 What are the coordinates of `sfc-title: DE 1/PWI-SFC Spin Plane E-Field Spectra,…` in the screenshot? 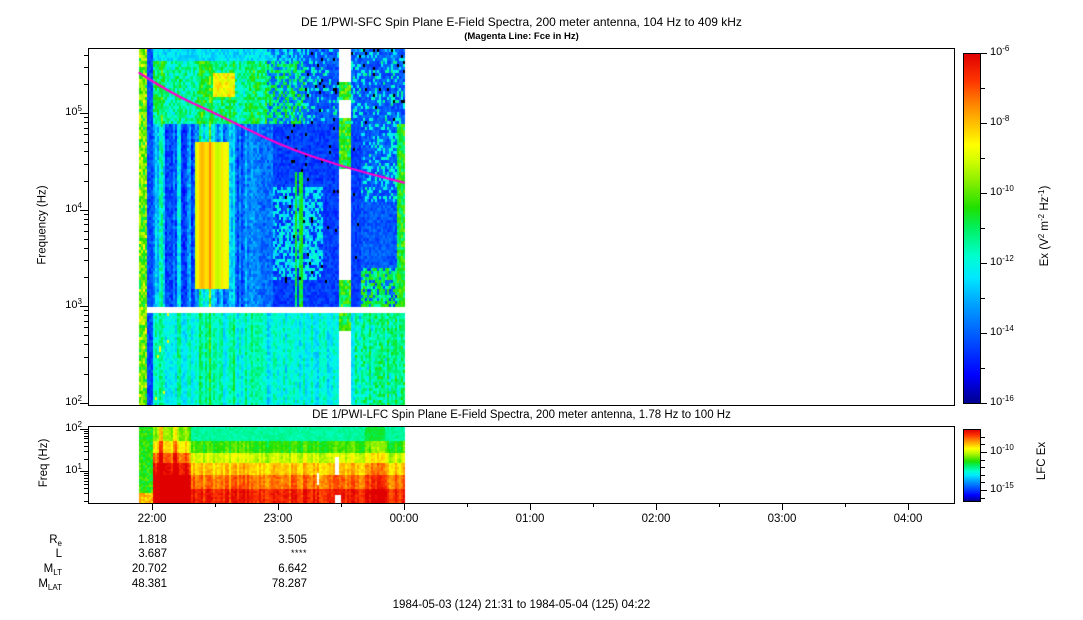 It's located at (521, 22).